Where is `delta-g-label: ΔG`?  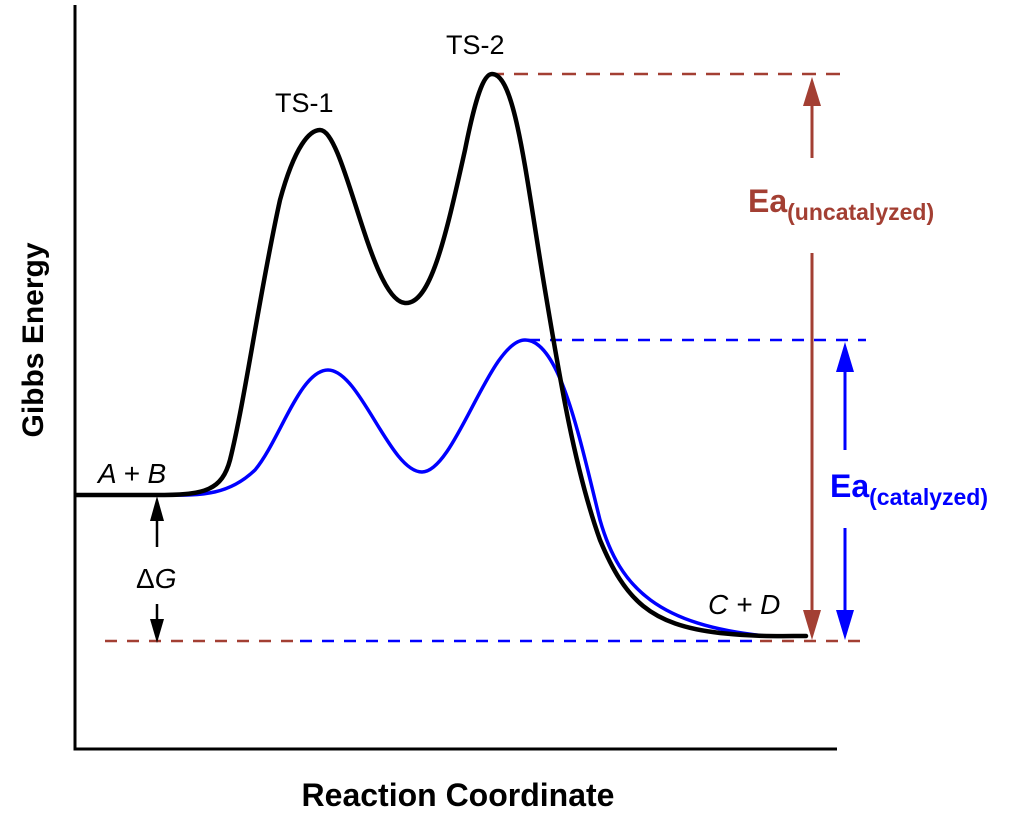
delta-g-label: ΔG is located at coordinates (156, 578).